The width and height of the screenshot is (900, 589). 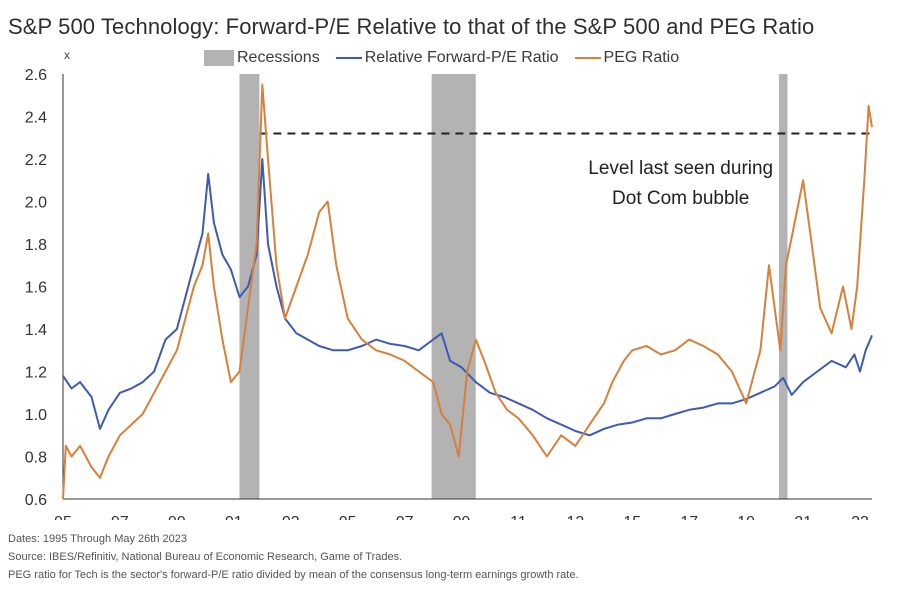 I want to click on y-tick-label: 1.2, so click(x=36, y=373).